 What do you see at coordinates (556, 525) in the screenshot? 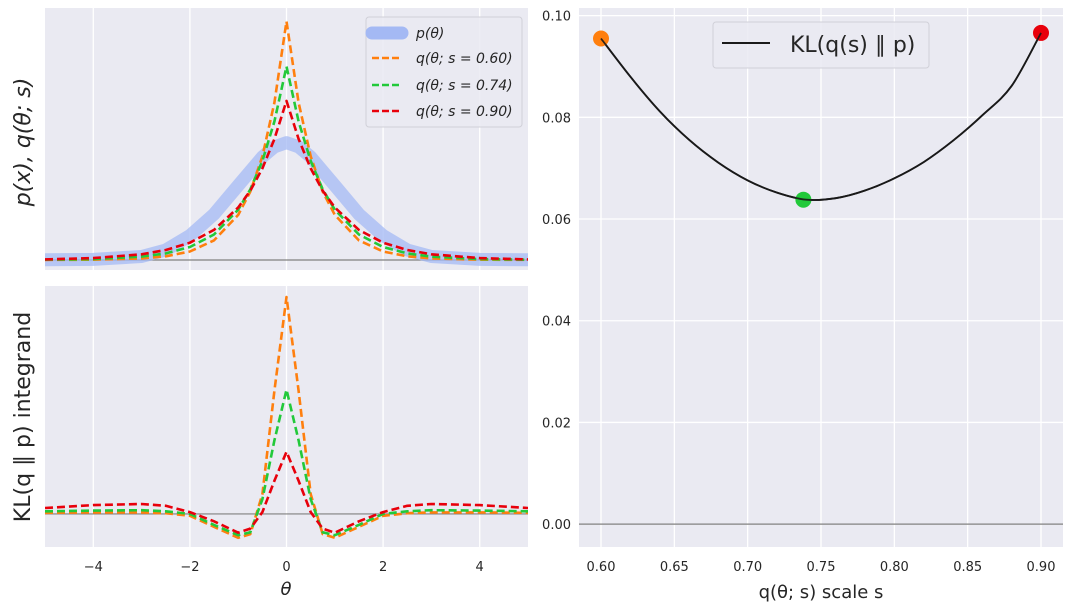
I see `right-ytick-label: 0.00` at bounding box center [556, 525].